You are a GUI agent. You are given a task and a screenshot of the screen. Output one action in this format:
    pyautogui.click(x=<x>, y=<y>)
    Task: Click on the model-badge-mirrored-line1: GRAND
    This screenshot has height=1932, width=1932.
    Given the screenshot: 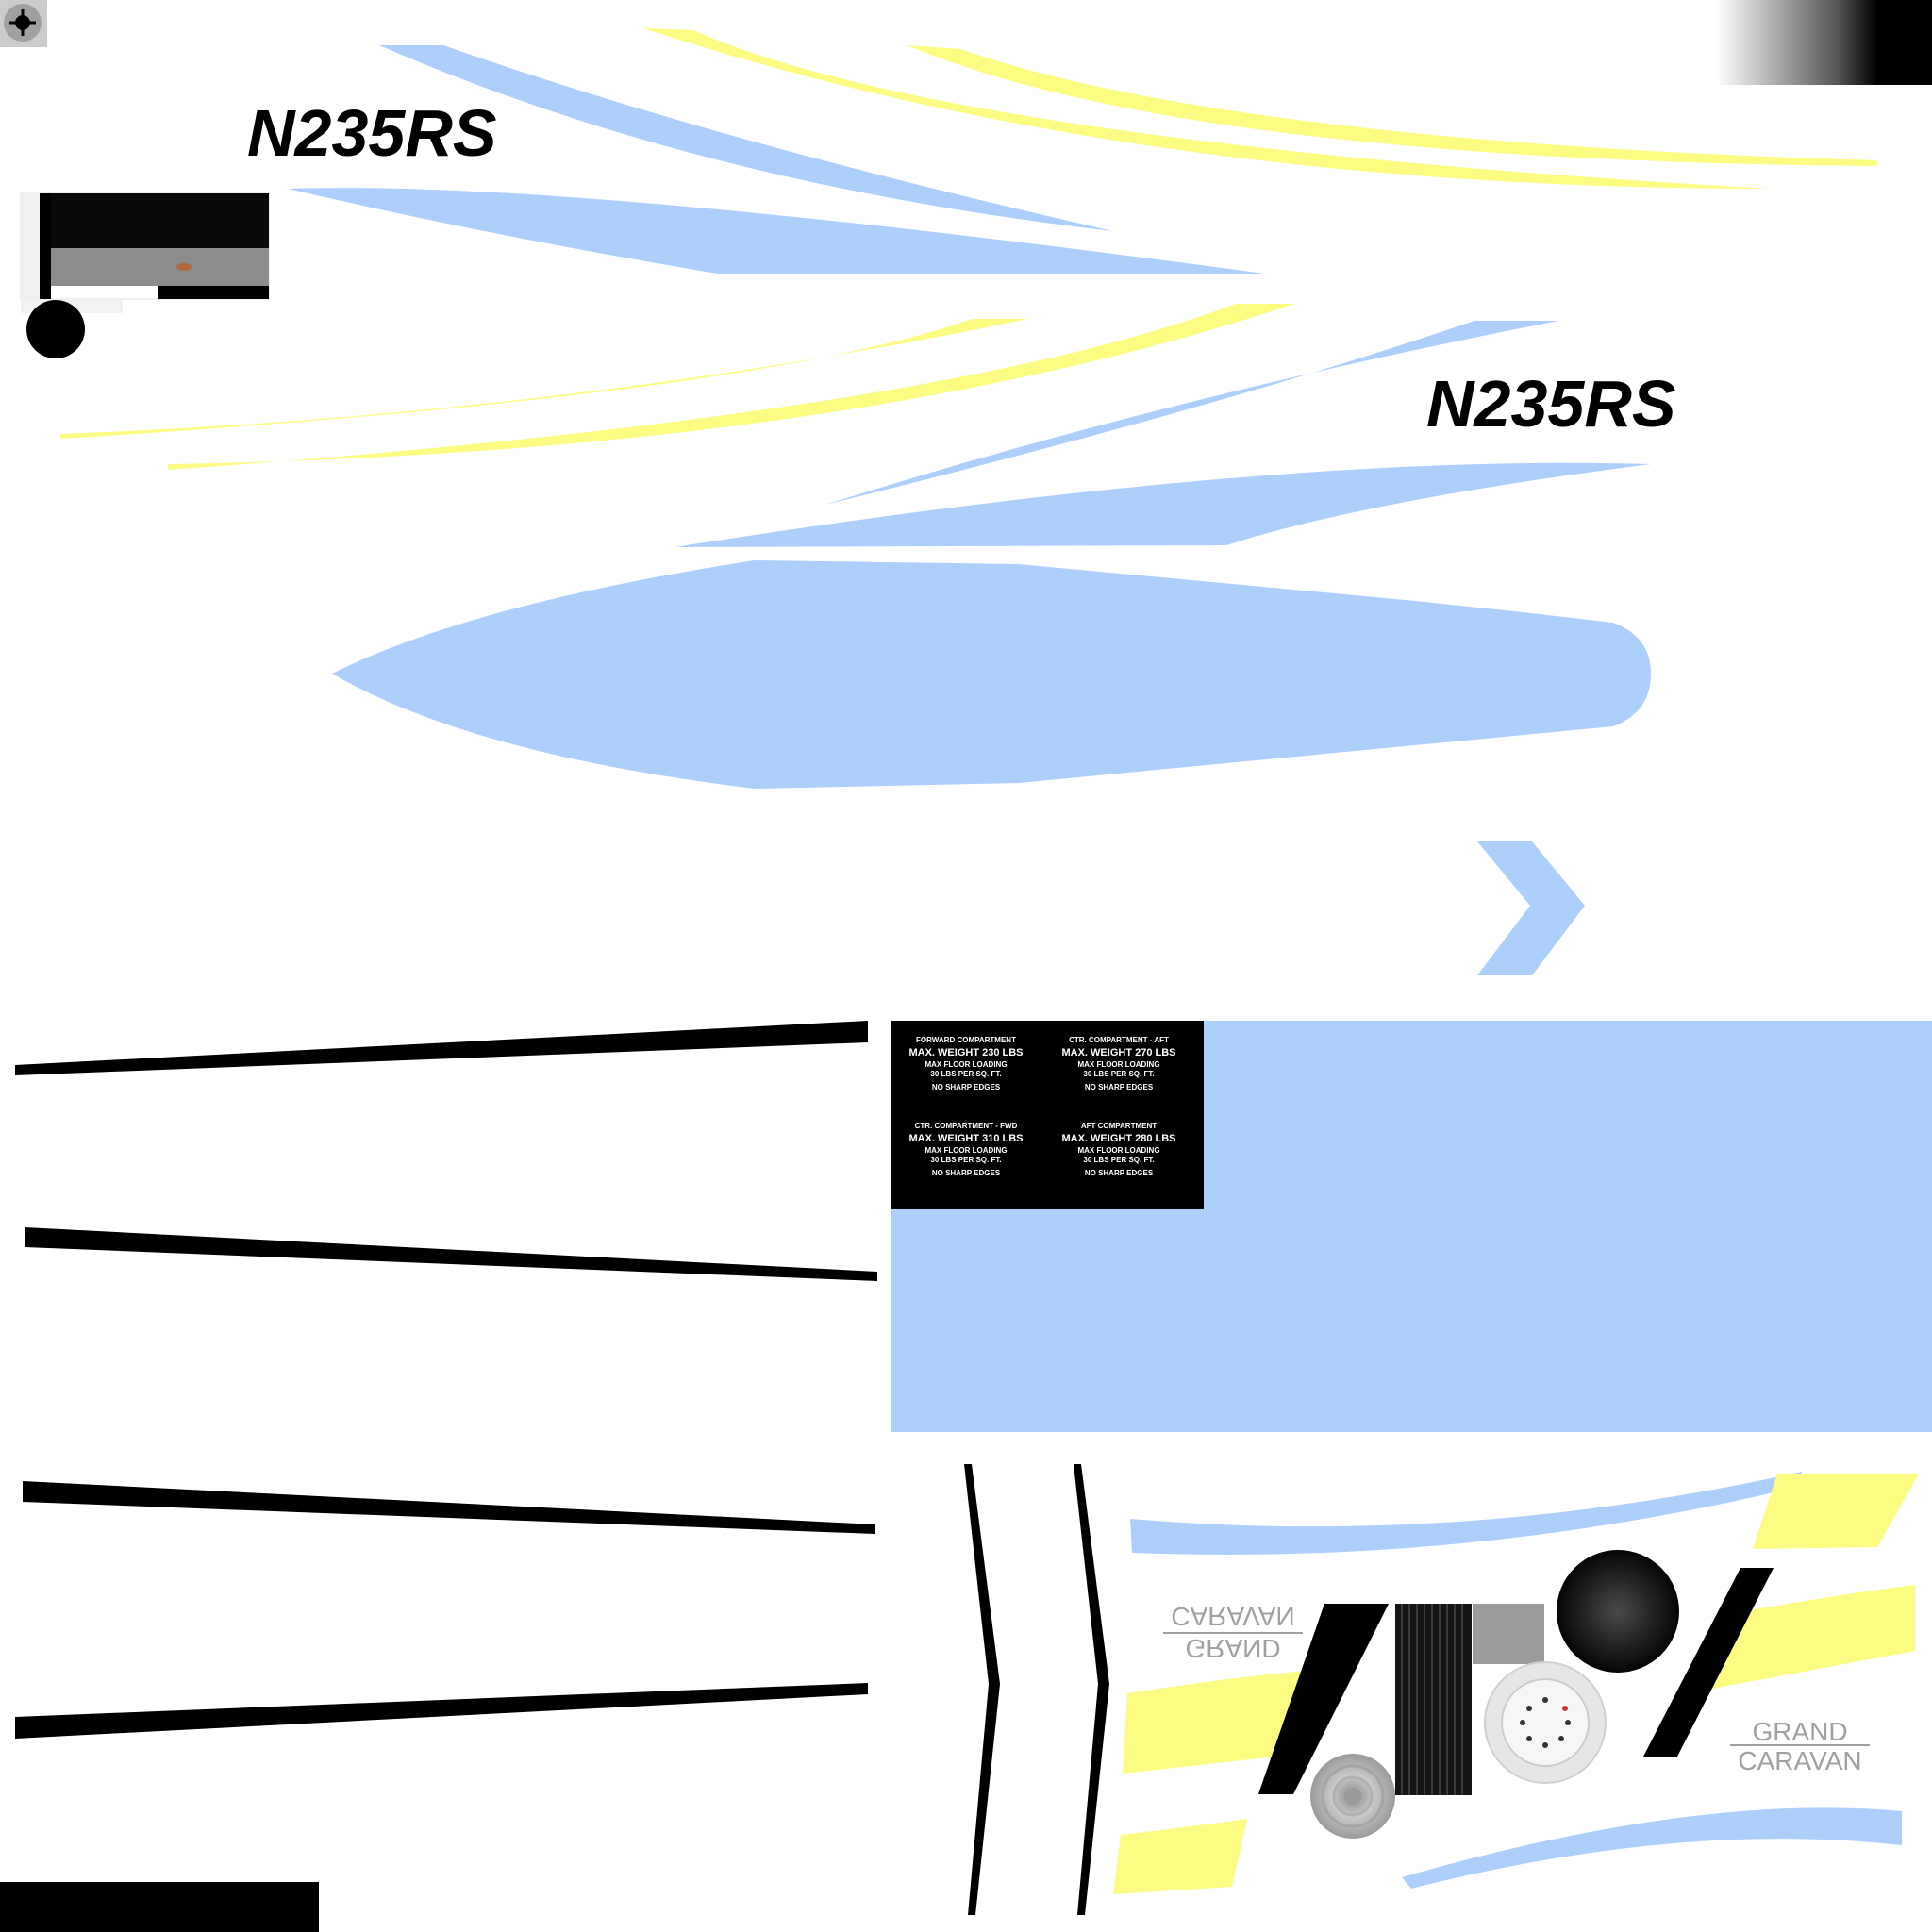 What is the action you would take?
    pyautogui.click(x=1233, y=1648)
    